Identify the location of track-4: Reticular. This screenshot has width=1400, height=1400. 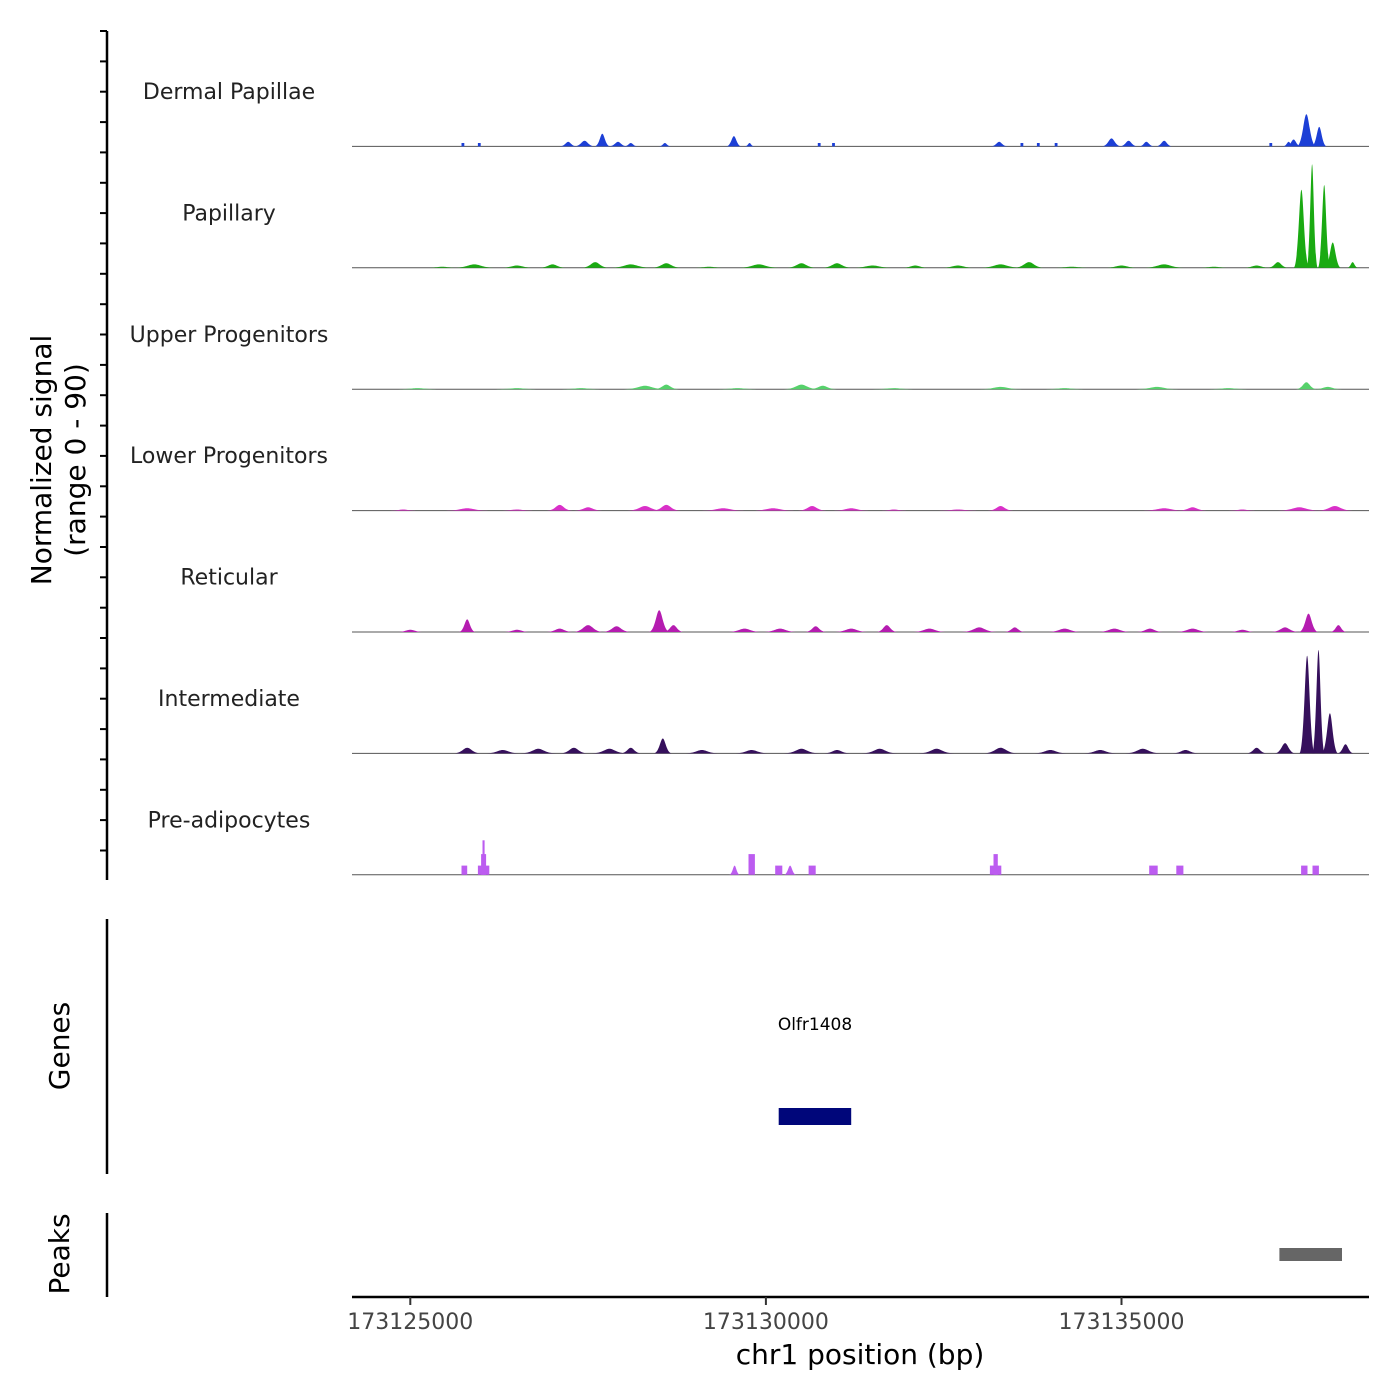
(774, 599).